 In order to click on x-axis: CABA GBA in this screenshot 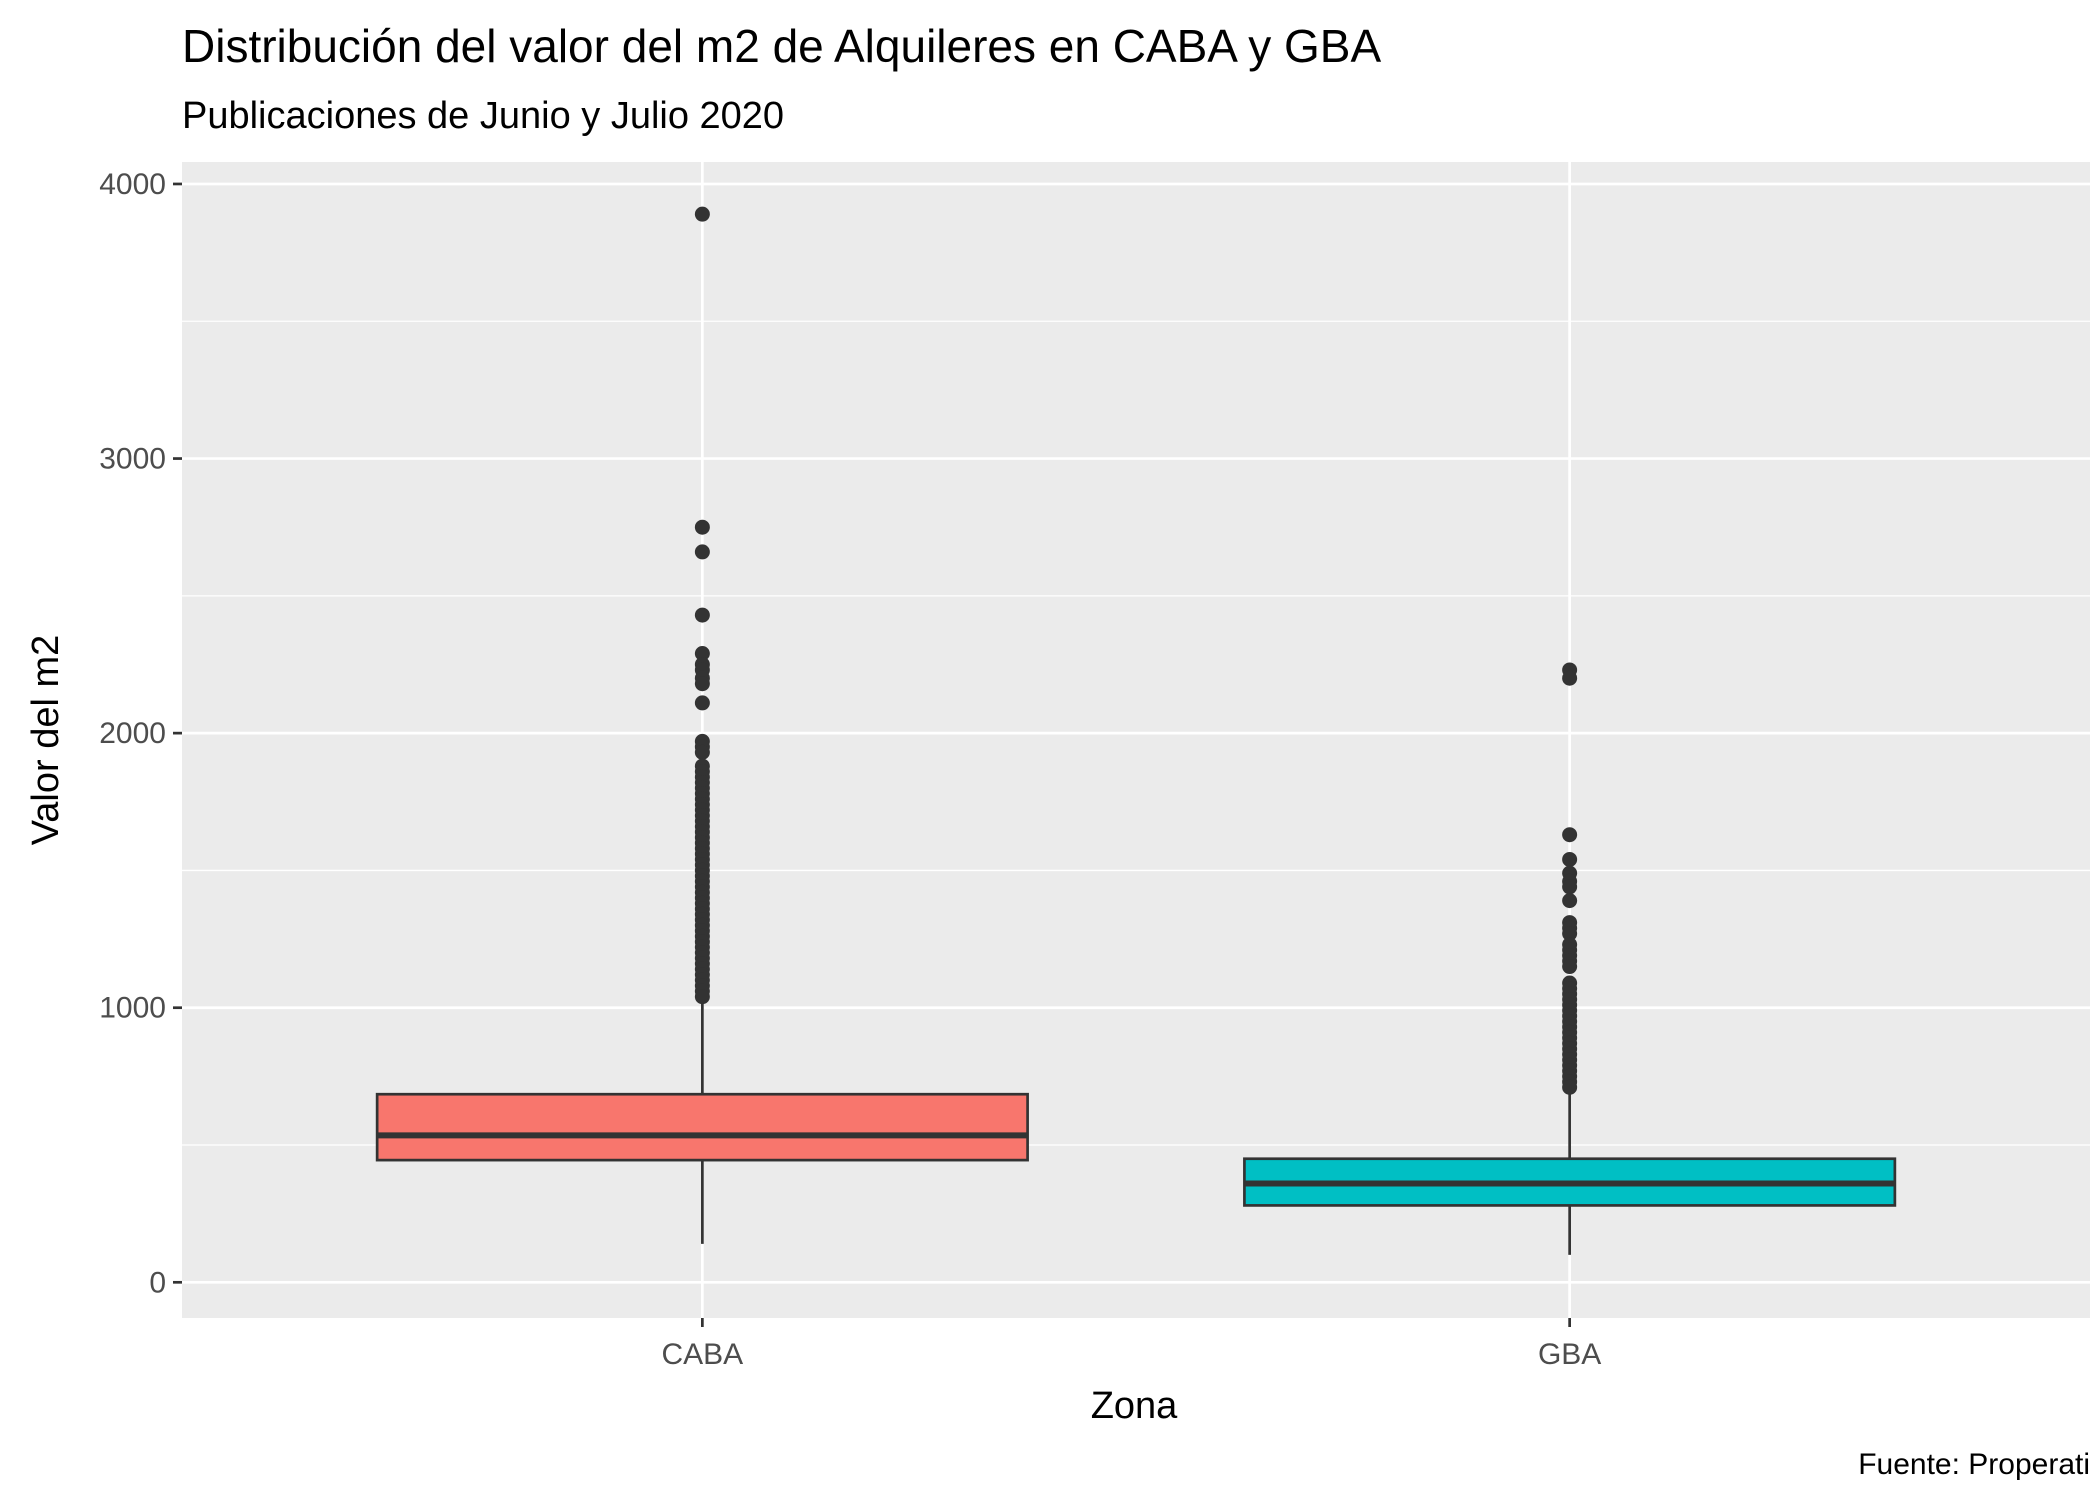, I will do `click(1131, 1344)`.